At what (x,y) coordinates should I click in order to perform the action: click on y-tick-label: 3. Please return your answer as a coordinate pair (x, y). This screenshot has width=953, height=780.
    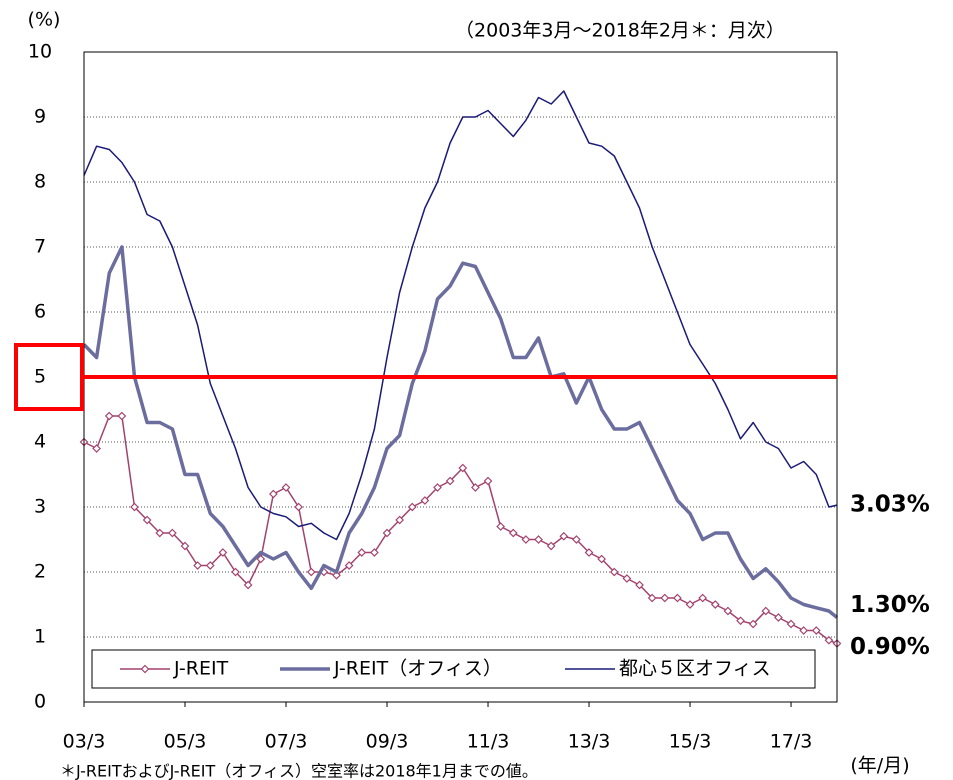
    Looking at the image, I should click on (40, 507).